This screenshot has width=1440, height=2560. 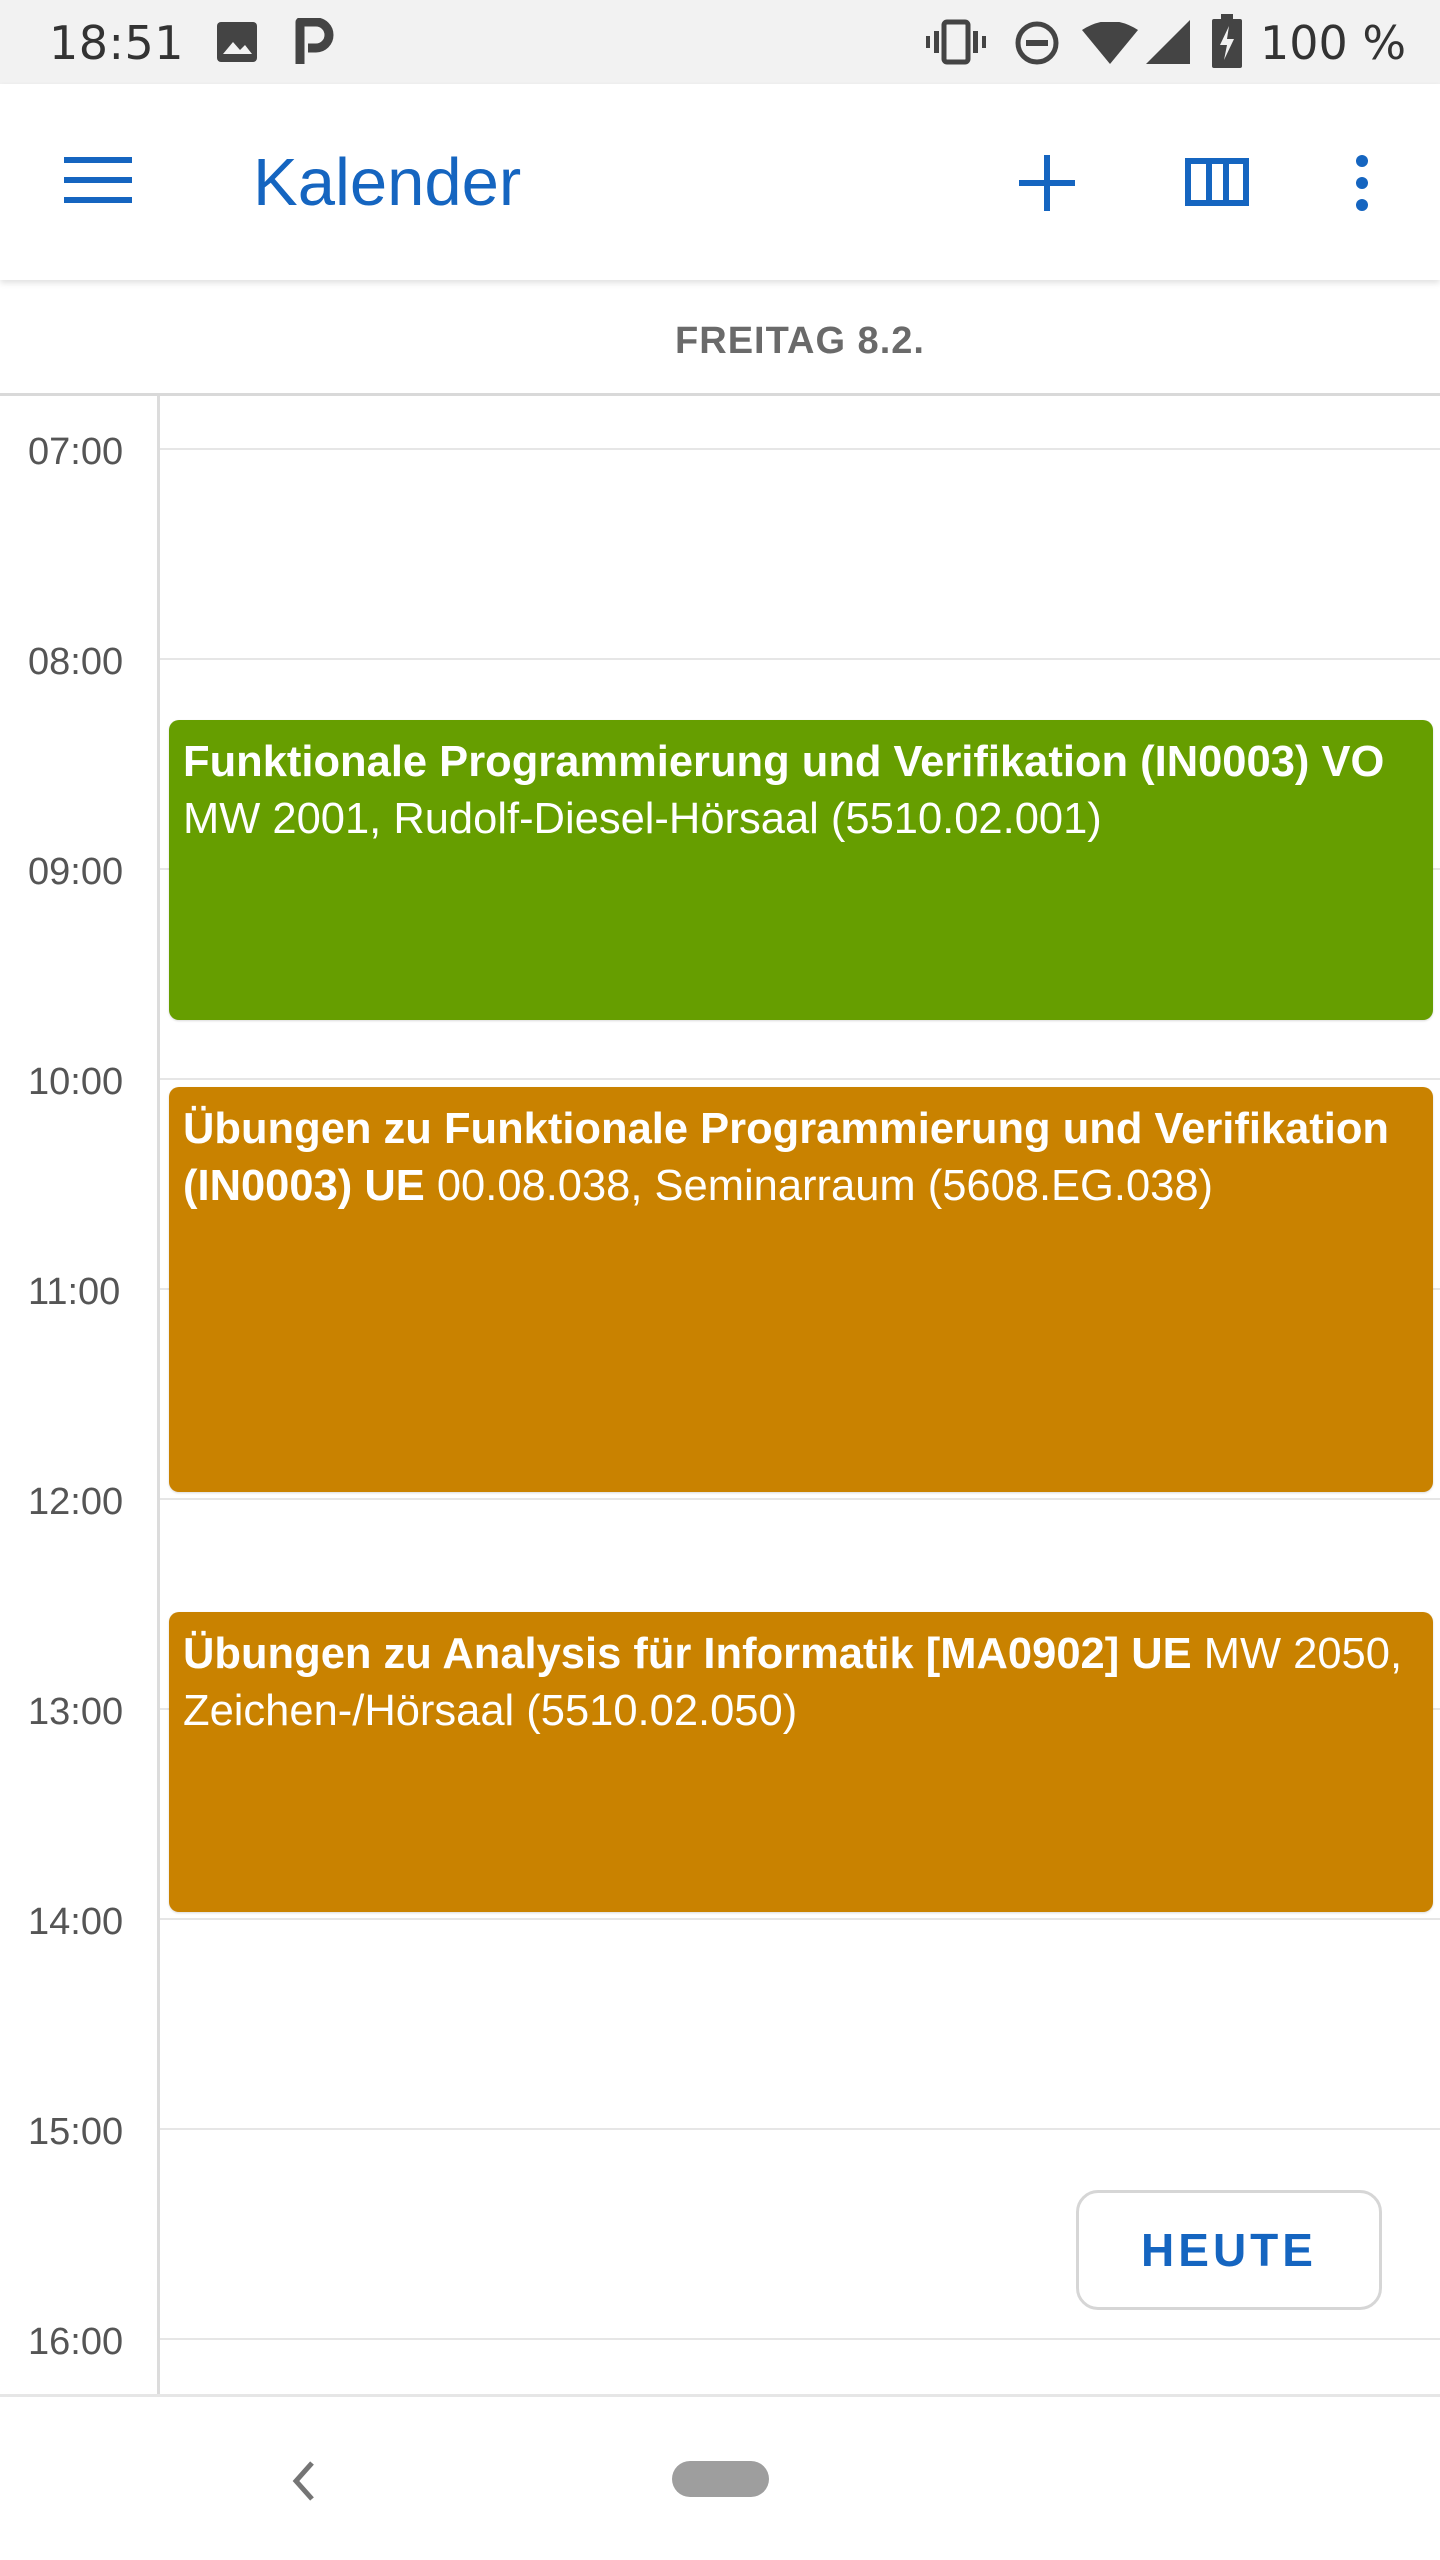 What do you see at coordinates (117, 43) in the screenshot?
I see `status-time: 18:51` at bounding box center [117, 43].